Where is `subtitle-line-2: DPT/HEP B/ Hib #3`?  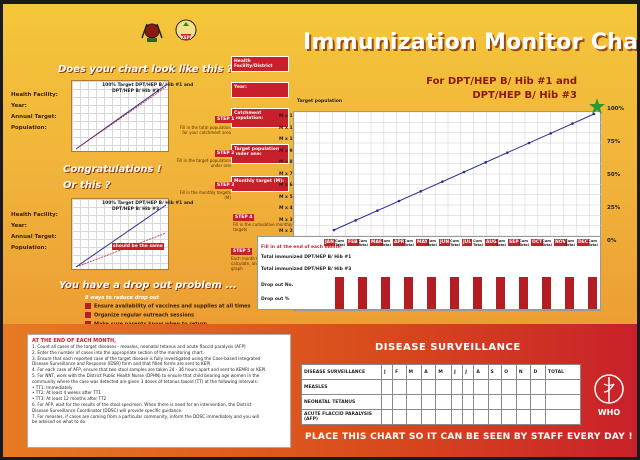
subtitle-line-2: DPT/HEP B/ Hib #3 is located at coordinates (524, 95).